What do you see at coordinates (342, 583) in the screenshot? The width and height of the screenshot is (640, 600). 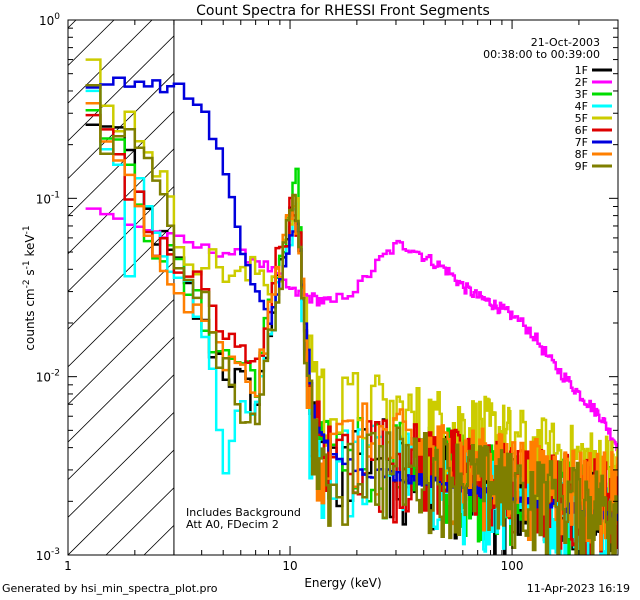 I see `x-axis-label: Energy (keV)` at bounding box center [342, 583].